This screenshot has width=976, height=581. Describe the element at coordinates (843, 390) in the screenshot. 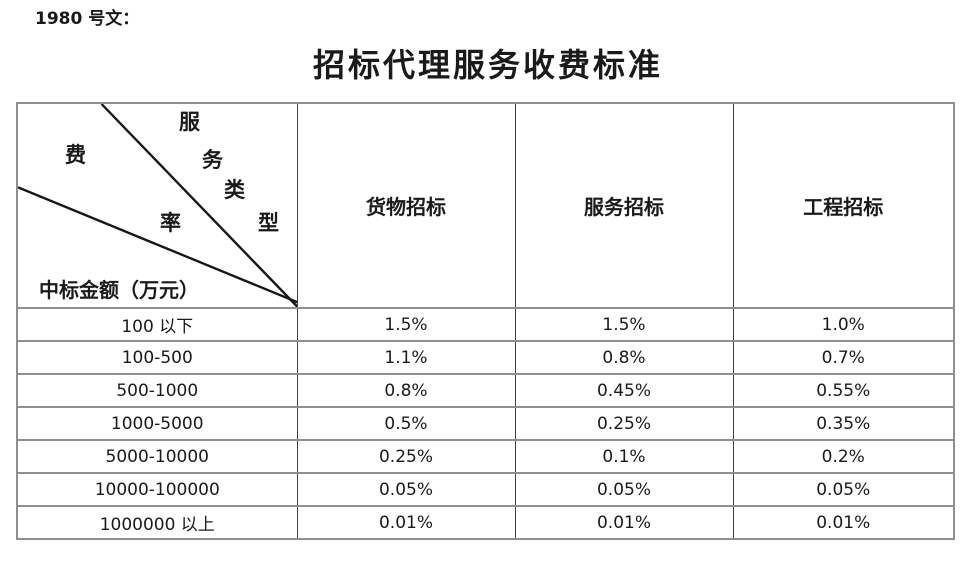

I see `fee-value: 0.55%` at that location.